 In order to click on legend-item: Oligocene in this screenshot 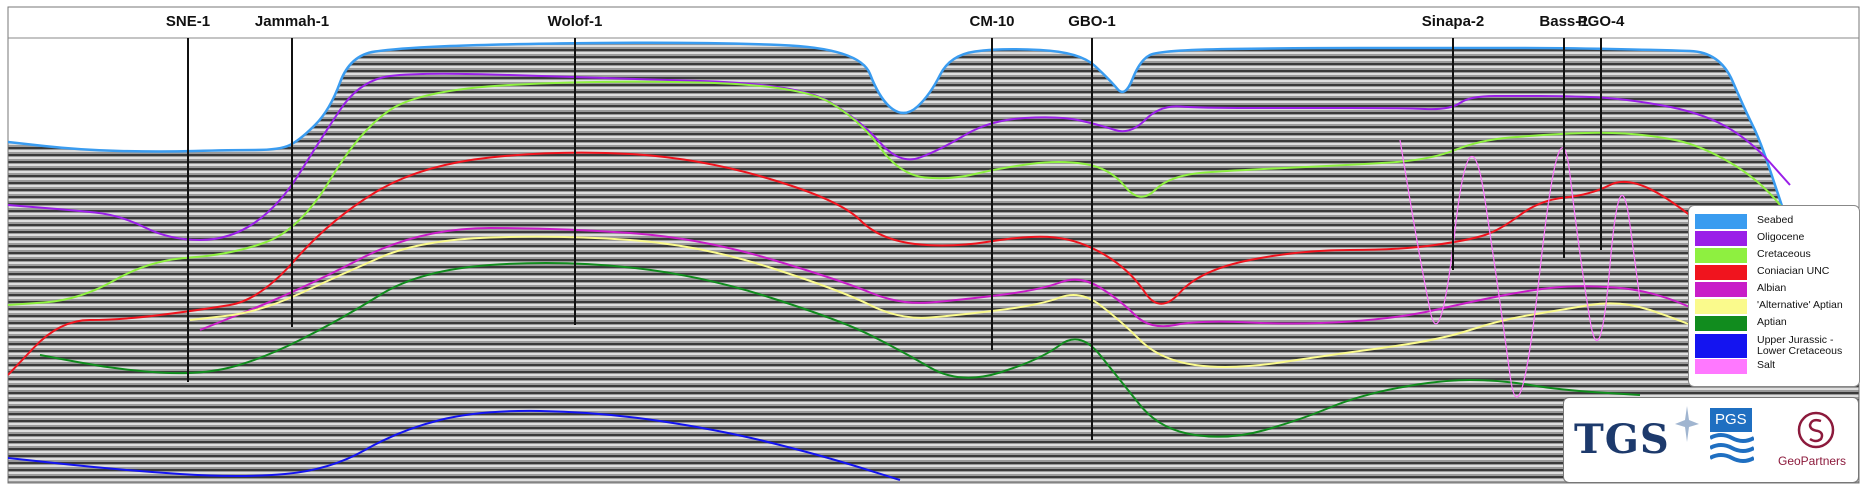, I will do `click(1774, 240)`.